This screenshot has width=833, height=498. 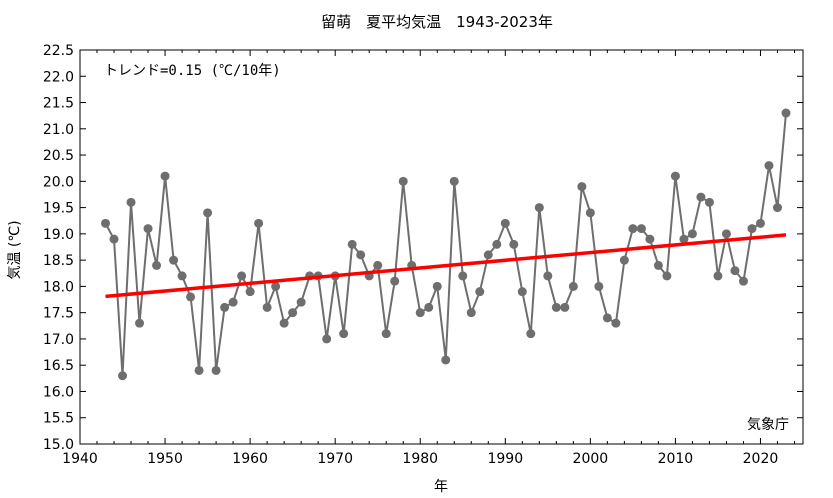 I want to click on y-tick-label: 16.5, so click(x=58, y=366).